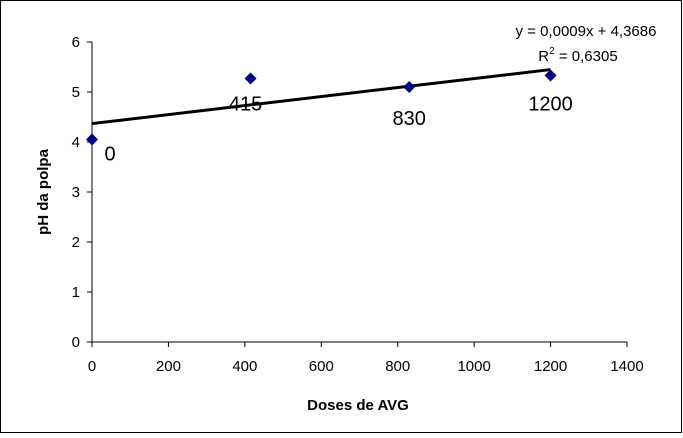  Describe the element at coordinates (550, 366) in the screenshot. I see `x-tick-label: 1200` at that location.